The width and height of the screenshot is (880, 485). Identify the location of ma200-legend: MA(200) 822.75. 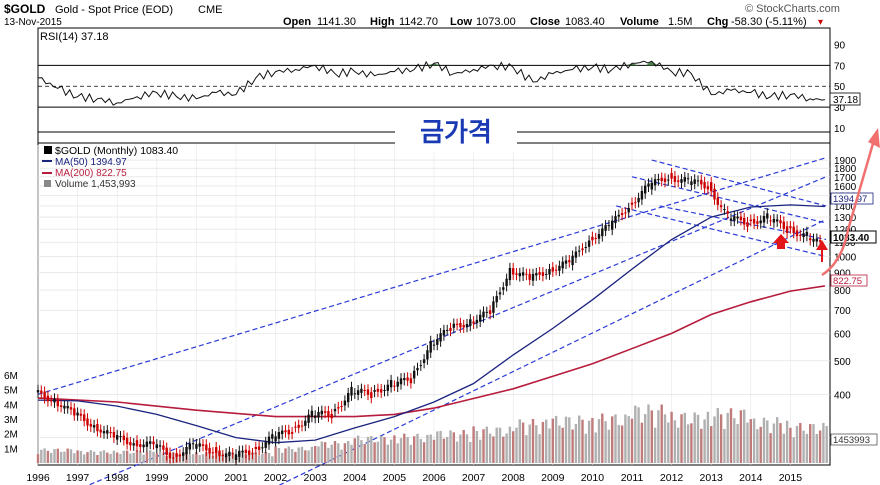
(91, 173).